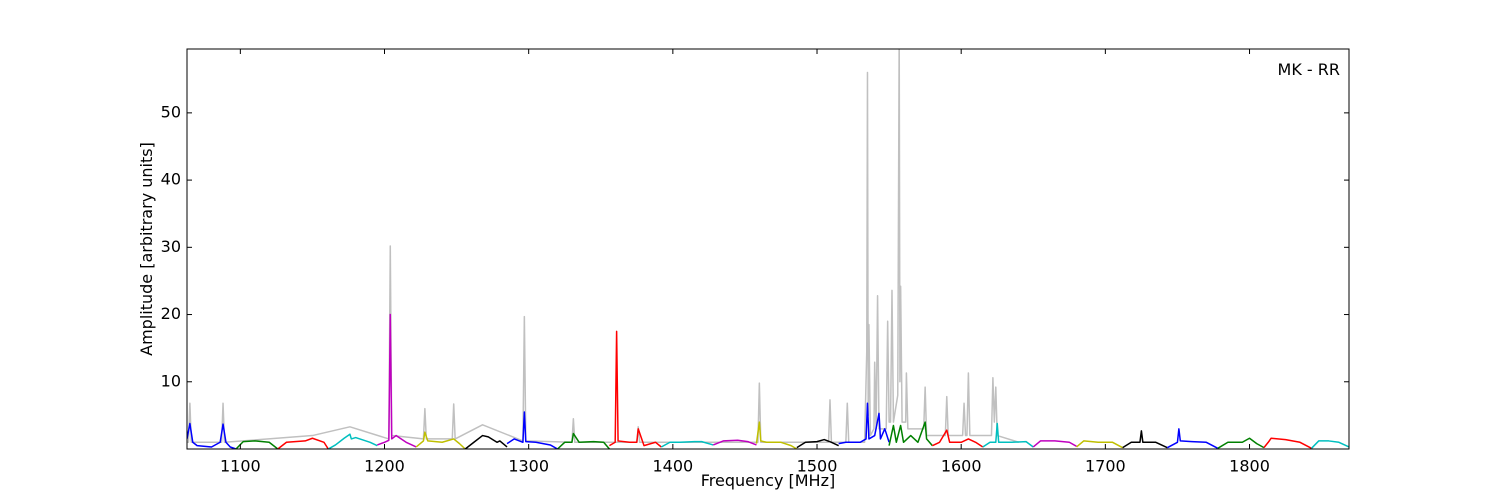 This screenshot has width=1500, height=500. What do you see at coordinates (384, 466) in the screenshot?
I see `x-tick-label: 1200` at bounding box center [384, 466].